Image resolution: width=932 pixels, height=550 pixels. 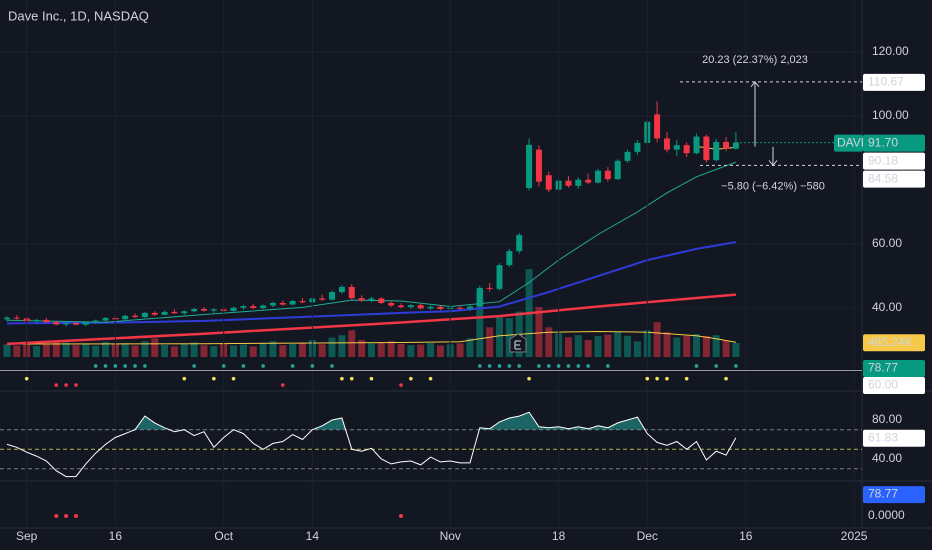 What do you see at coordinates (755, 84) in the screenshot?
I see `measure-arrowhead` at bounding box center [755, 84].